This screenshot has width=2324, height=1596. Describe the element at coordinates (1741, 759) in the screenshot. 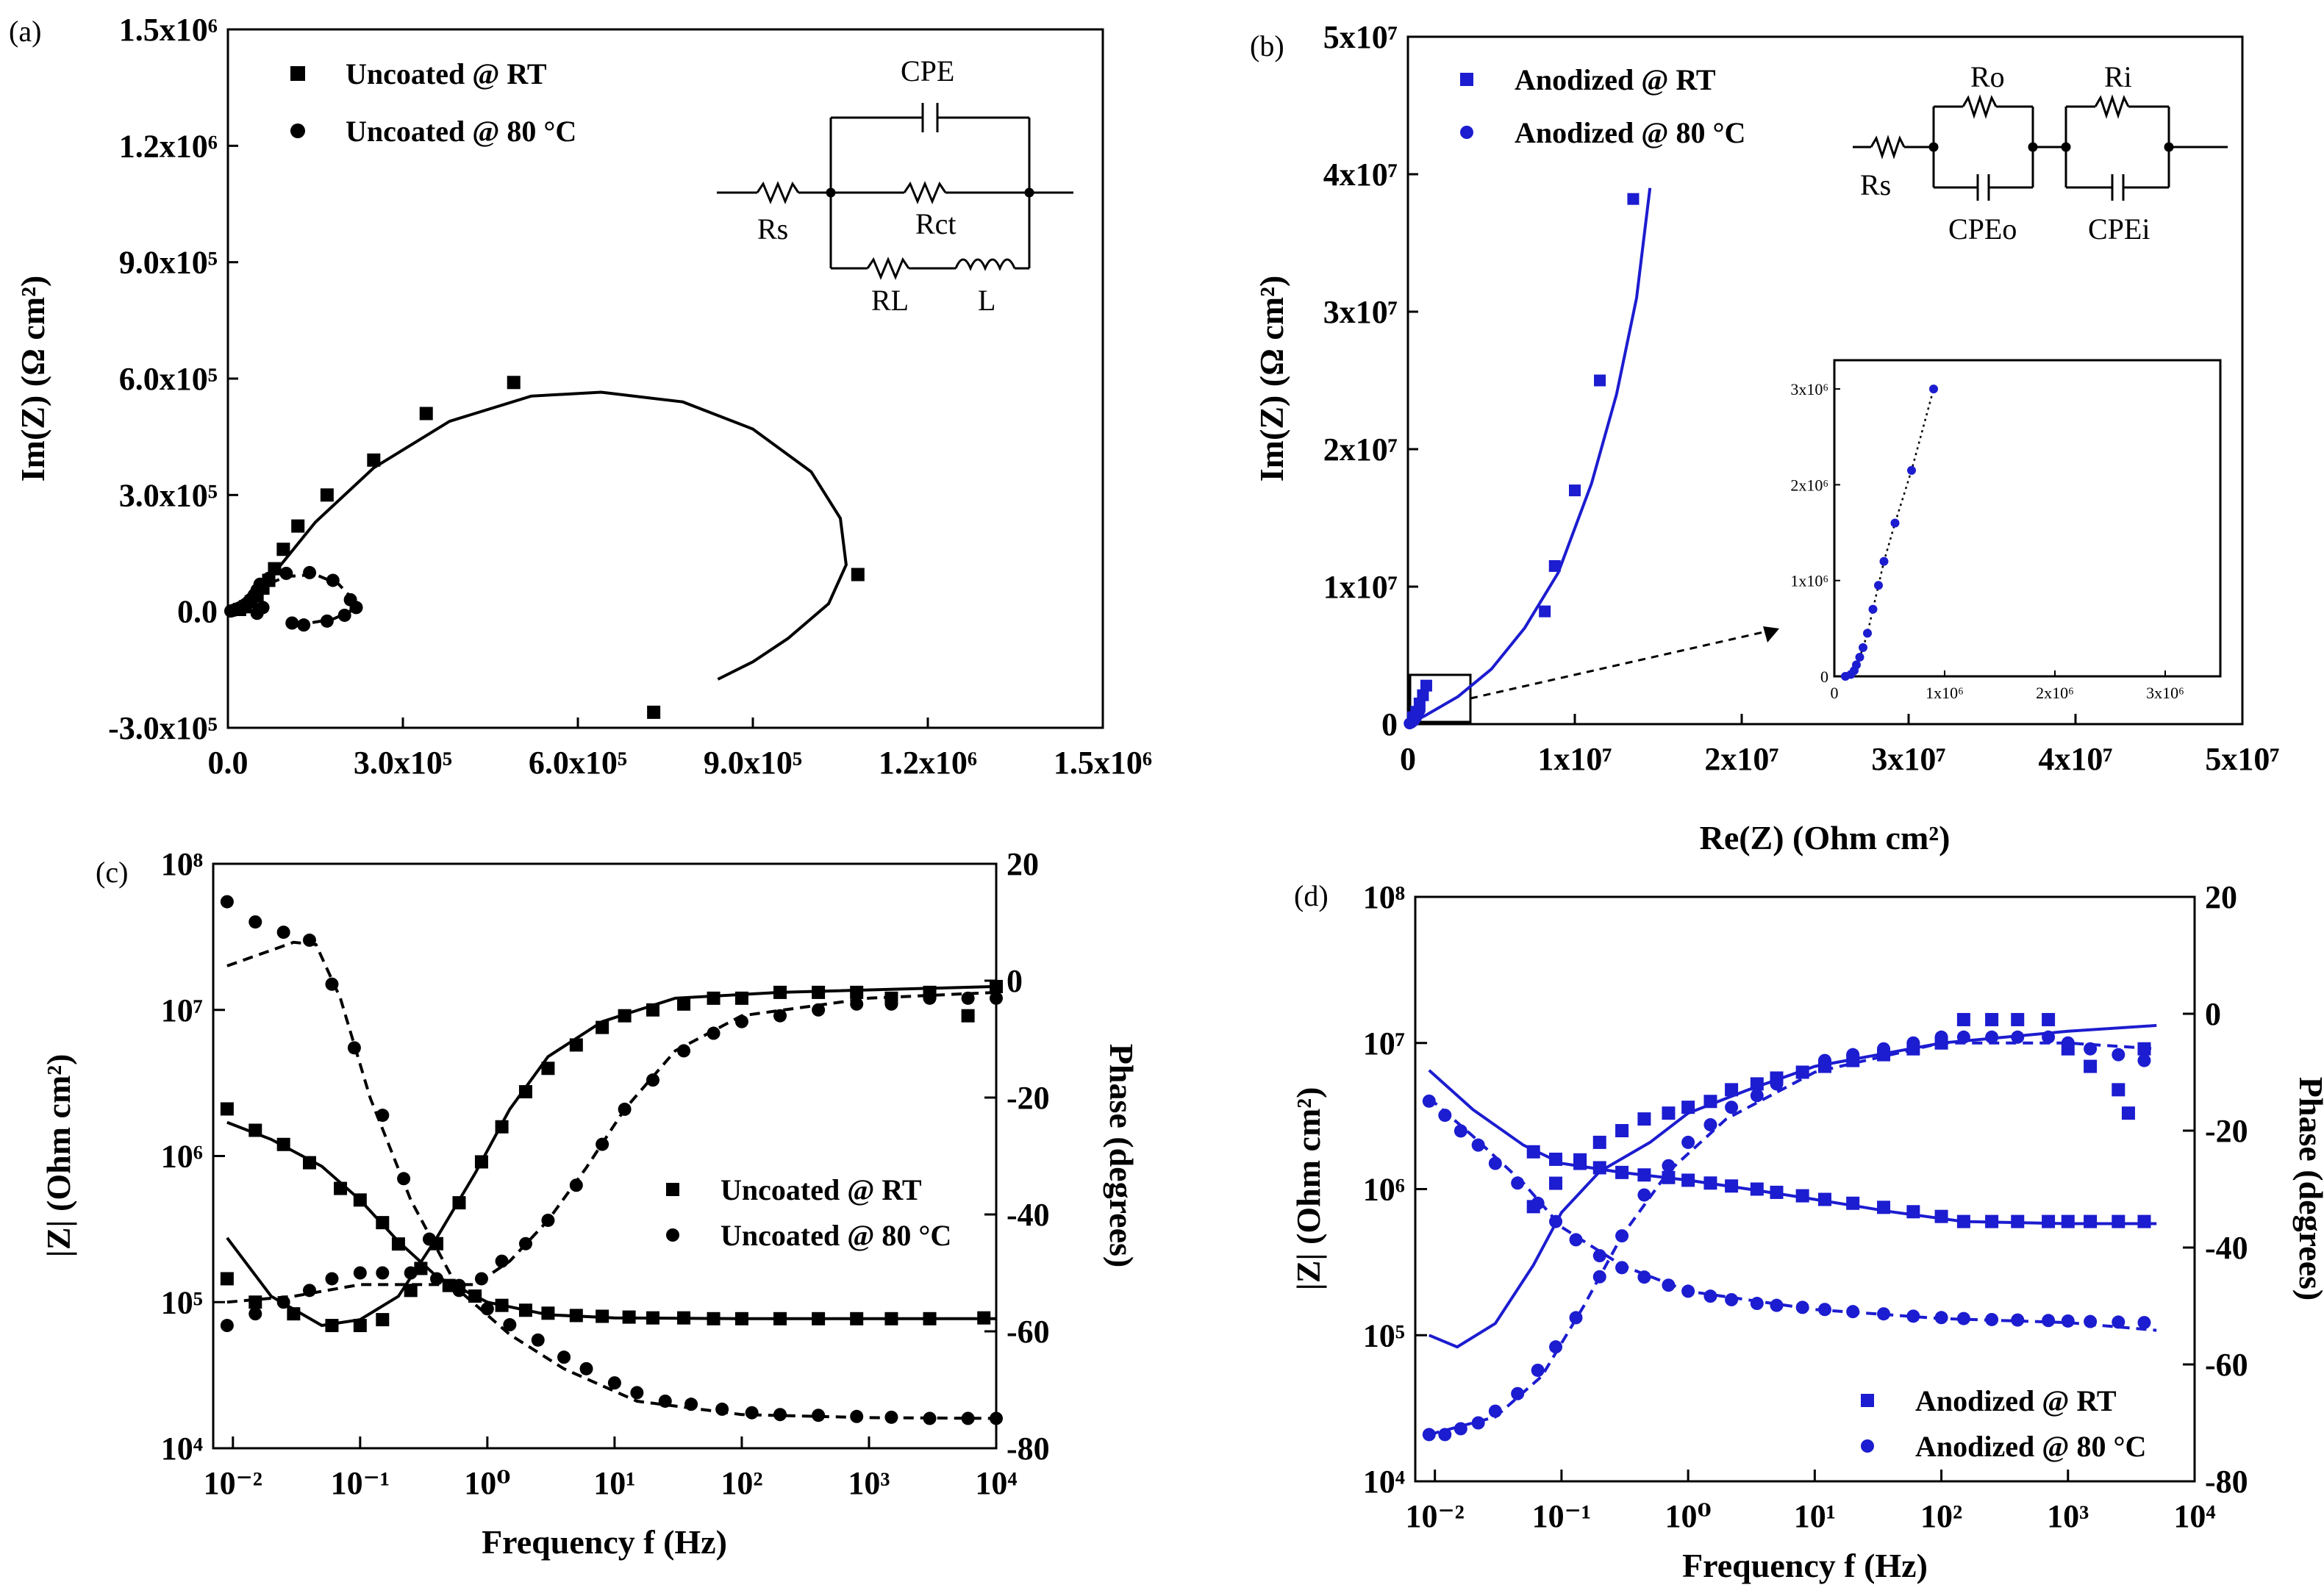

I see `panel-b-xtick-label: 2x10⁷` at that location.